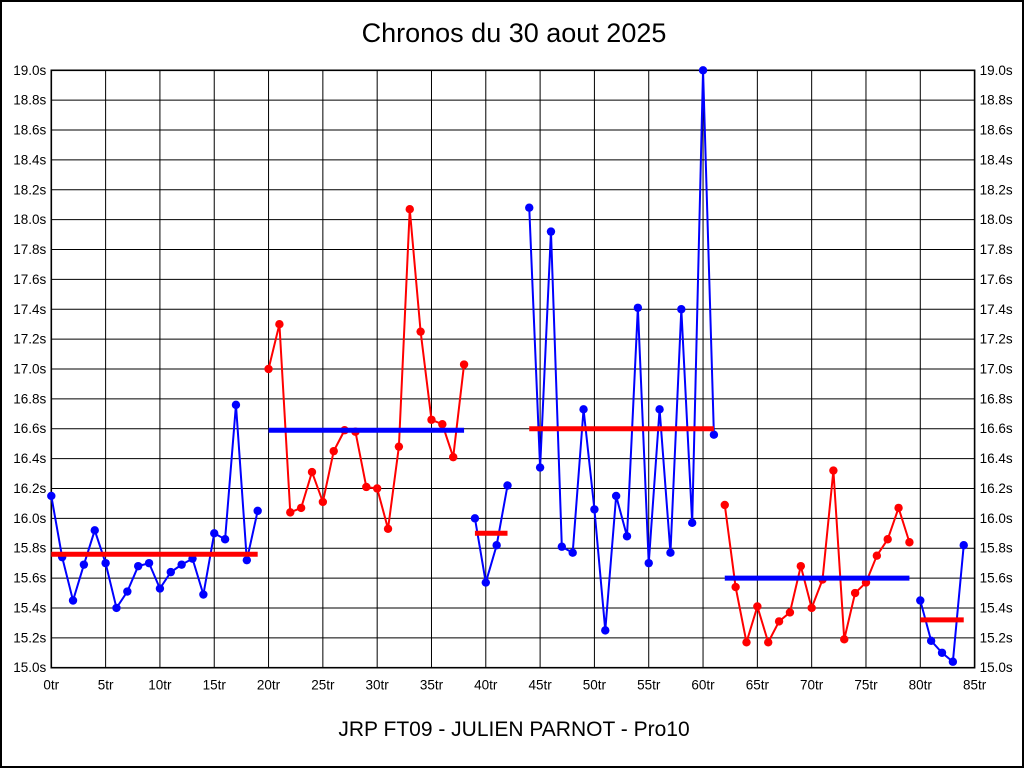 The height and width of the screenshot is (768, 1024). Describe the element at coordinates (51, 685) in the screenshot. I see `x-tick-label: 0tr` at that location.